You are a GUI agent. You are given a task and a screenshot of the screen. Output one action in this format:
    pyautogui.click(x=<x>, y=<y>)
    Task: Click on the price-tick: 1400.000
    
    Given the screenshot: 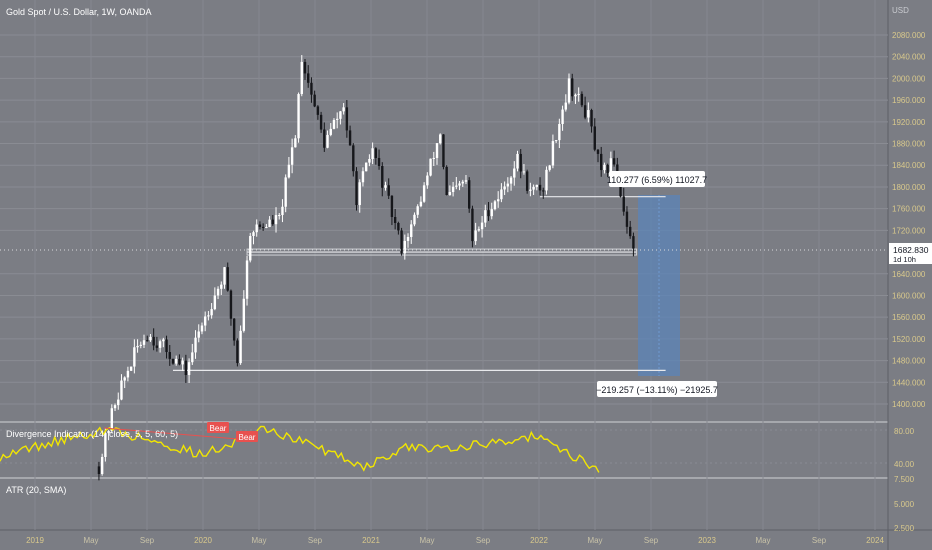 What is the action you would take?
    pyautogui.click(x=909, y=404)
    